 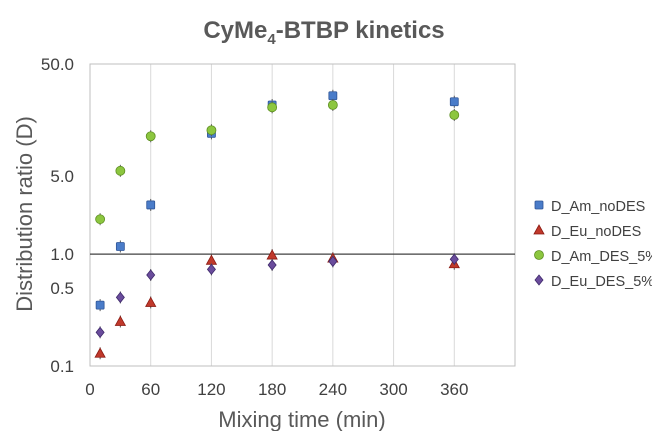 I want to click on legend-label: D_Am_noDES, so click(x=598, y=207).